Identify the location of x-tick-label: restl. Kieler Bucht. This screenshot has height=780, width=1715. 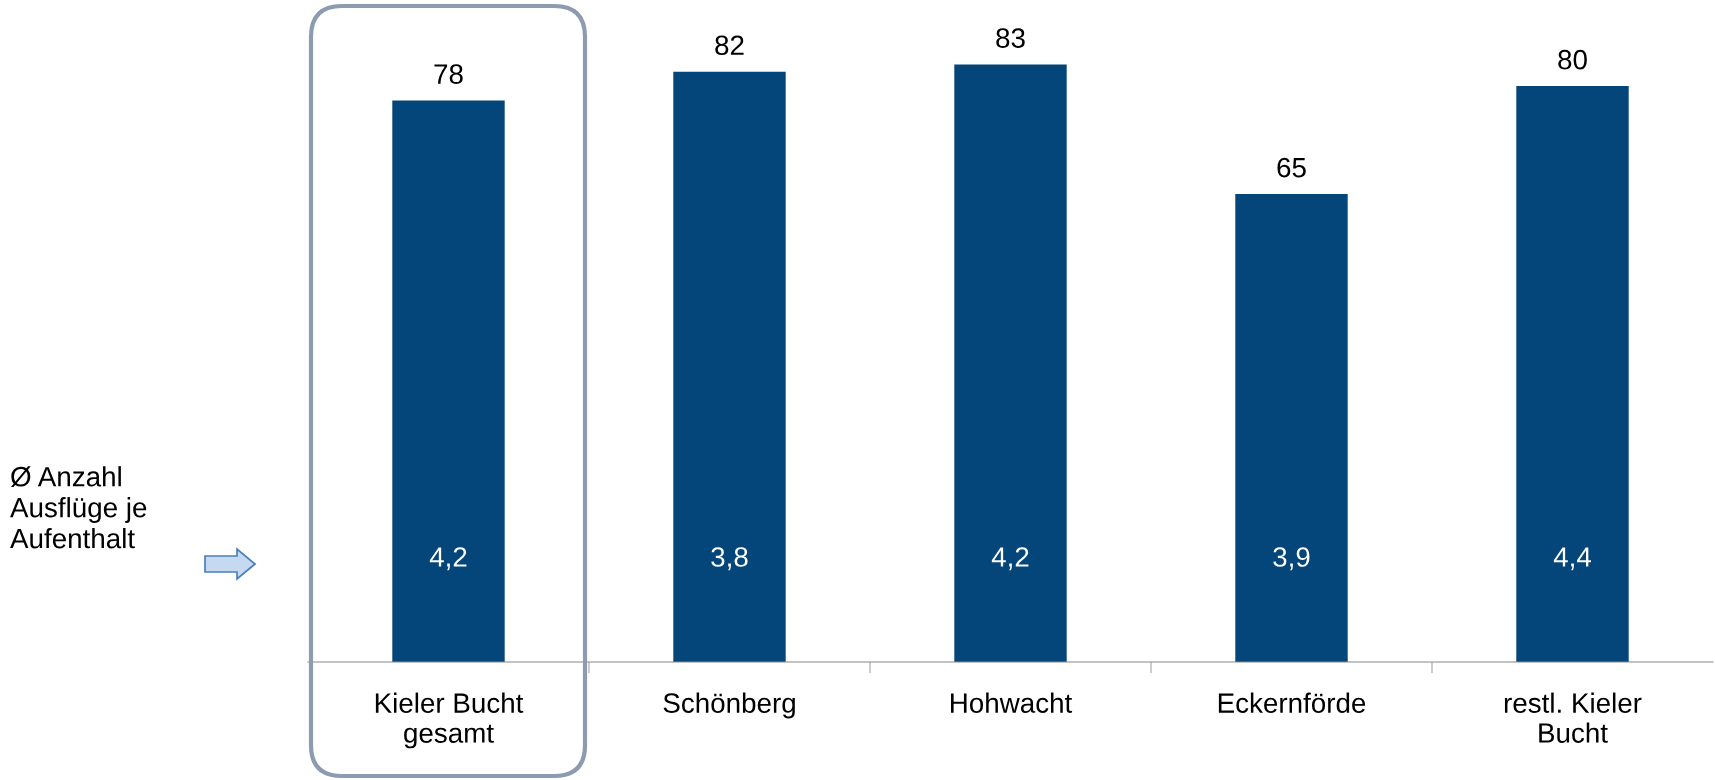
(1573, 717).